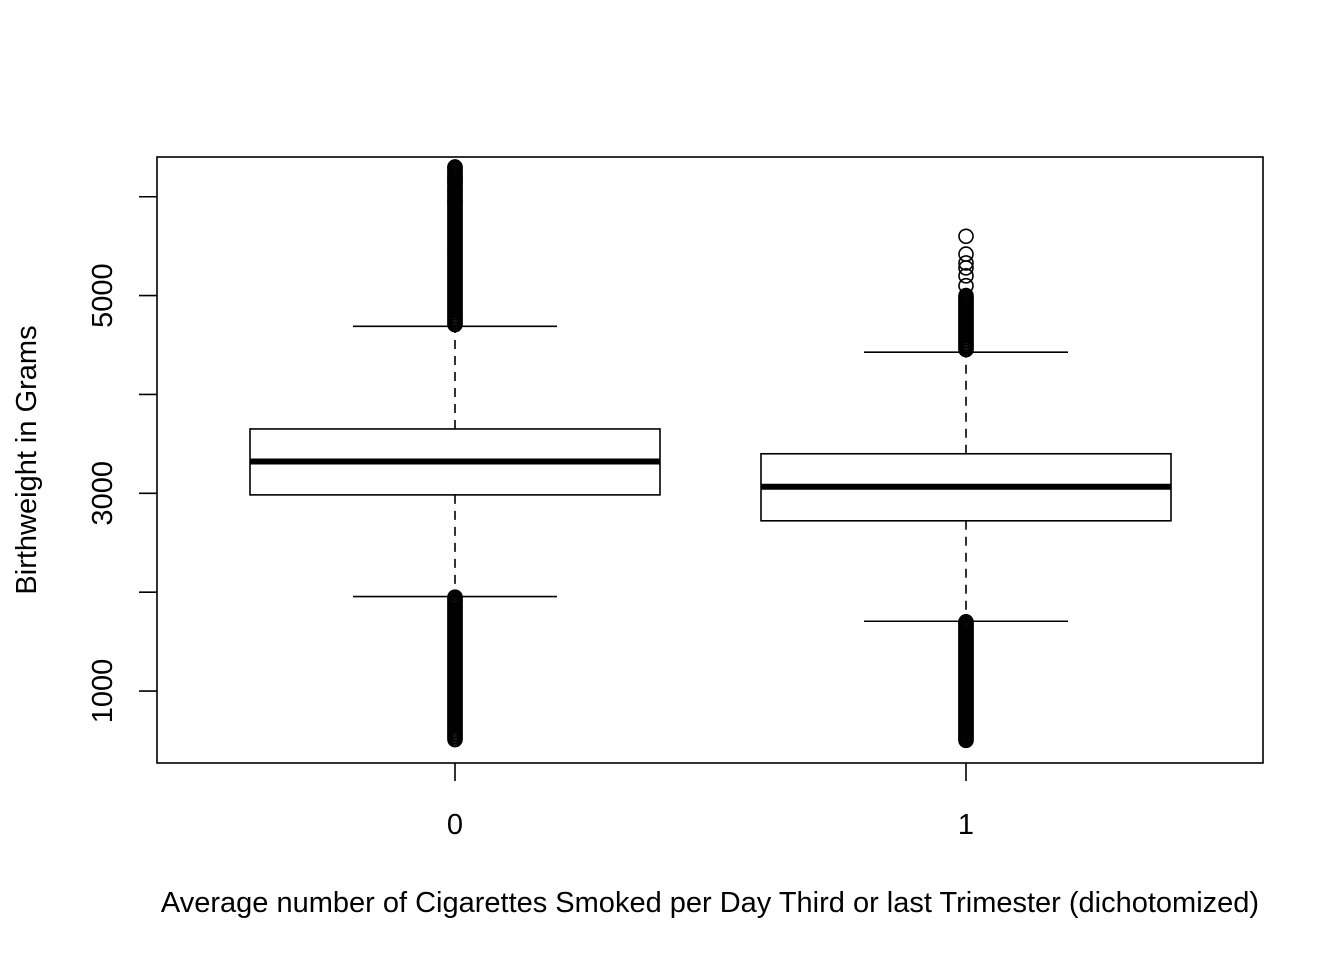  What do you see at coordinates (103, 493) in the screenshot?
I see `y-tick-label: 3000` at bounding box center [103, 493].